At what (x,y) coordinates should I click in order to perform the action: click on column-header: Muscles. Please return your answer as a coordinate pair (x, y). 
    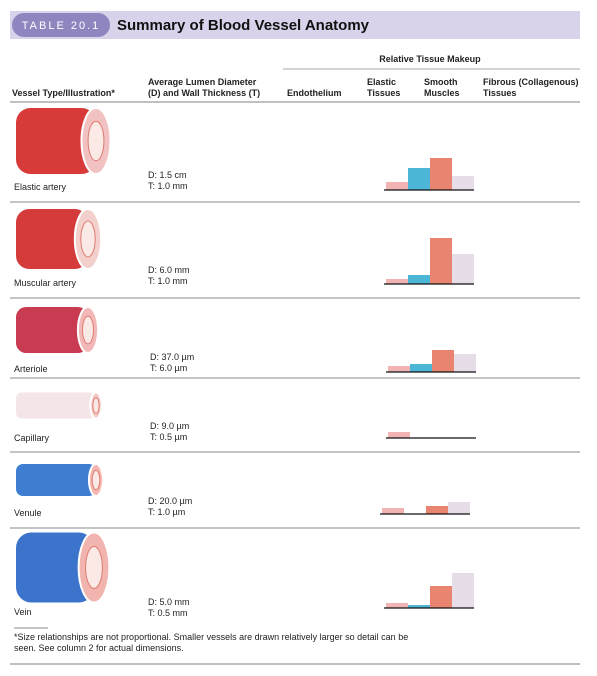
    Looking at the image, I should click on (442, 93).